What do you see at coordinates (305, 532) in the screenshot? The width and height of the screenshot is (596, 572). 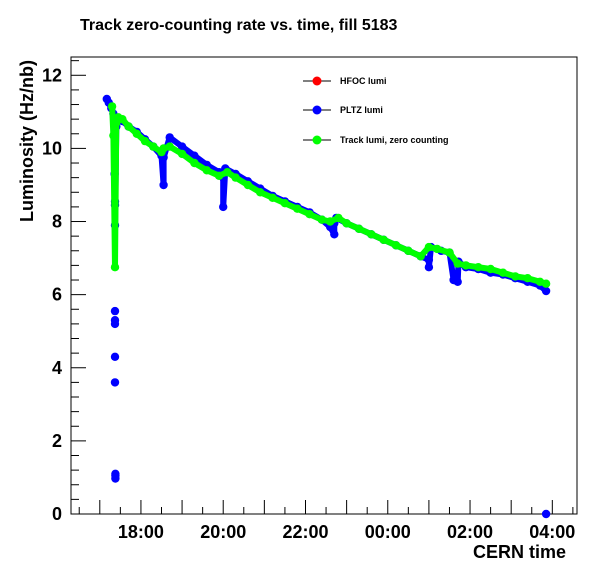 I see `x-tick-label: 22:00` at bounding box center [305, 532].